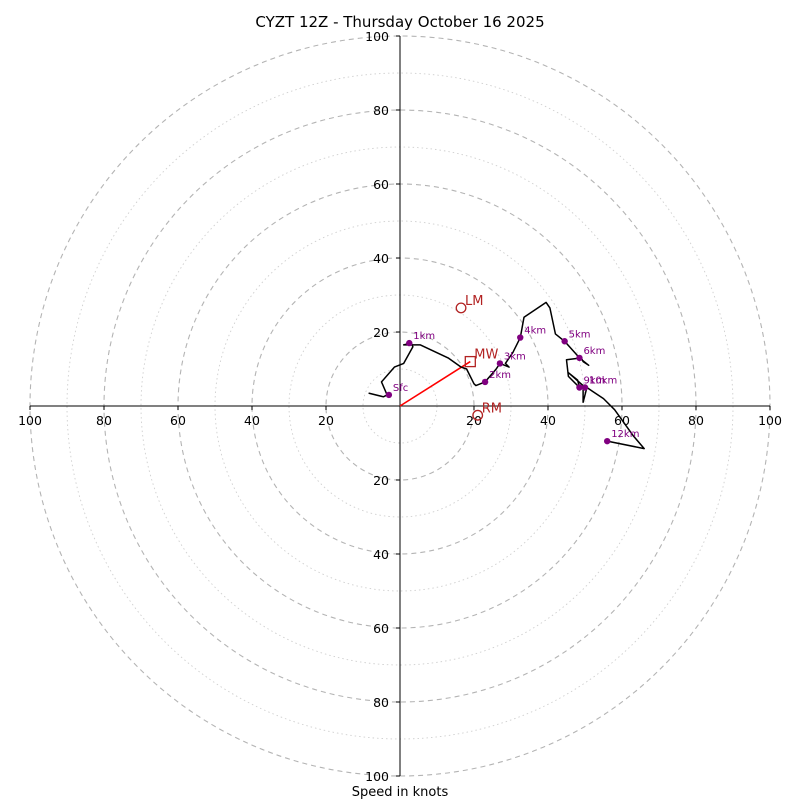 This screenshot has width=800, height=800. I want to click on height-label: 9km, so click(594, 381).